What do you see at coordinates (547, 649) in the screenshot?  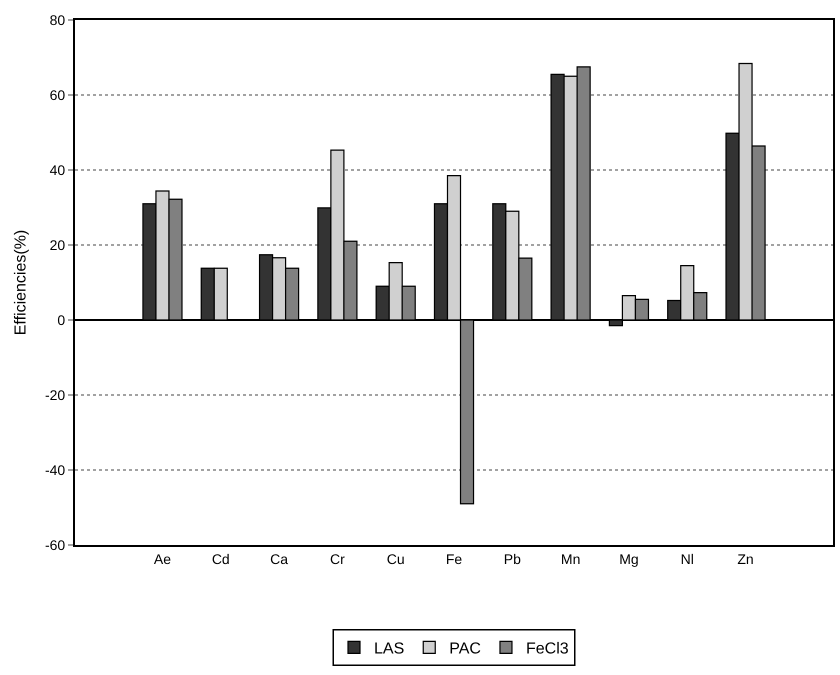 I see `legend-label: FeCl3` at bounding box center [547, 649].